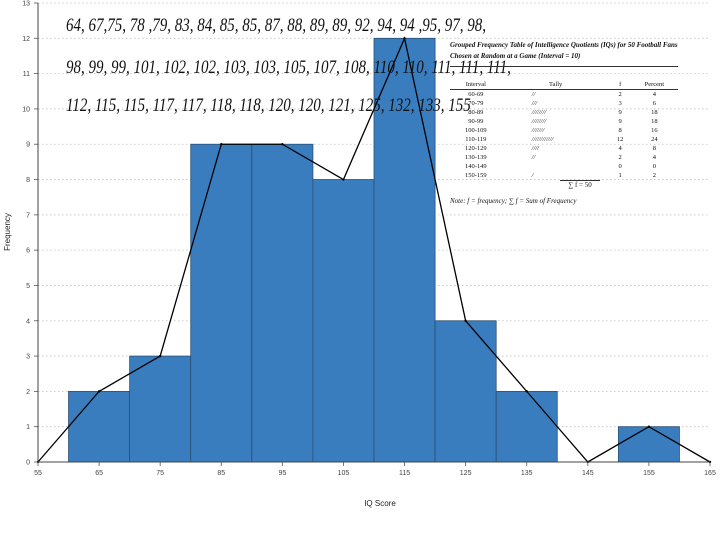 This screenshot has height=540, width=720. I want to click on cell-frequency: 0, so click(620, 166).